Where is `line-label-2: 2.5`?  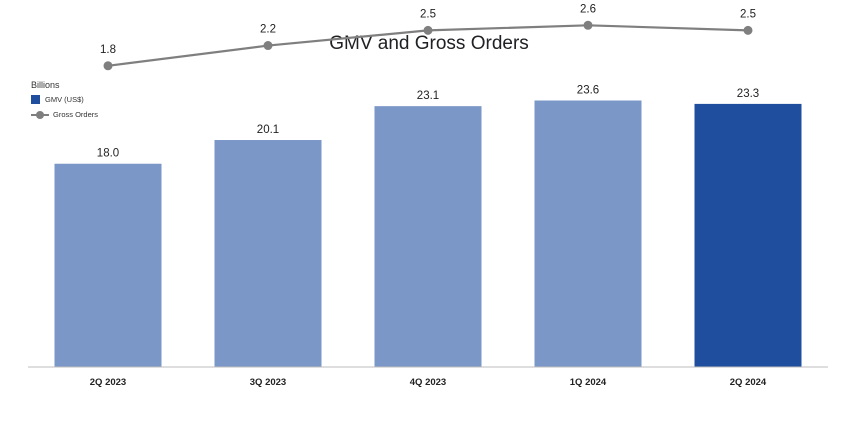 line-label-2: 2.5 is located at coordinates (428, 14).